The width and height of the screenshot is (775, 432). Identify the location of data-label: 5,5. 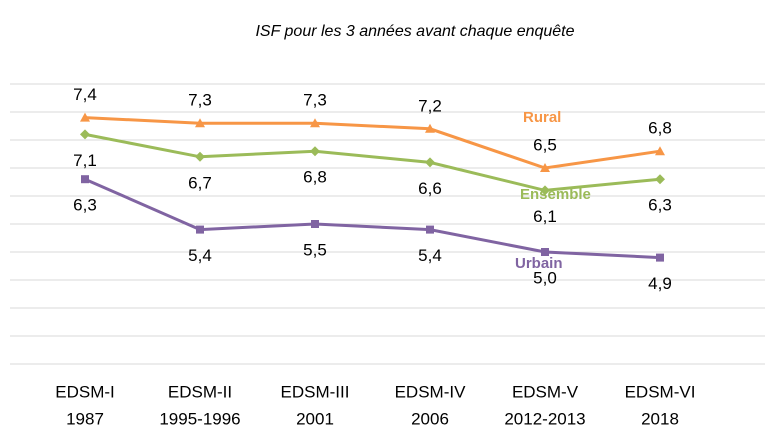
(315, 249).